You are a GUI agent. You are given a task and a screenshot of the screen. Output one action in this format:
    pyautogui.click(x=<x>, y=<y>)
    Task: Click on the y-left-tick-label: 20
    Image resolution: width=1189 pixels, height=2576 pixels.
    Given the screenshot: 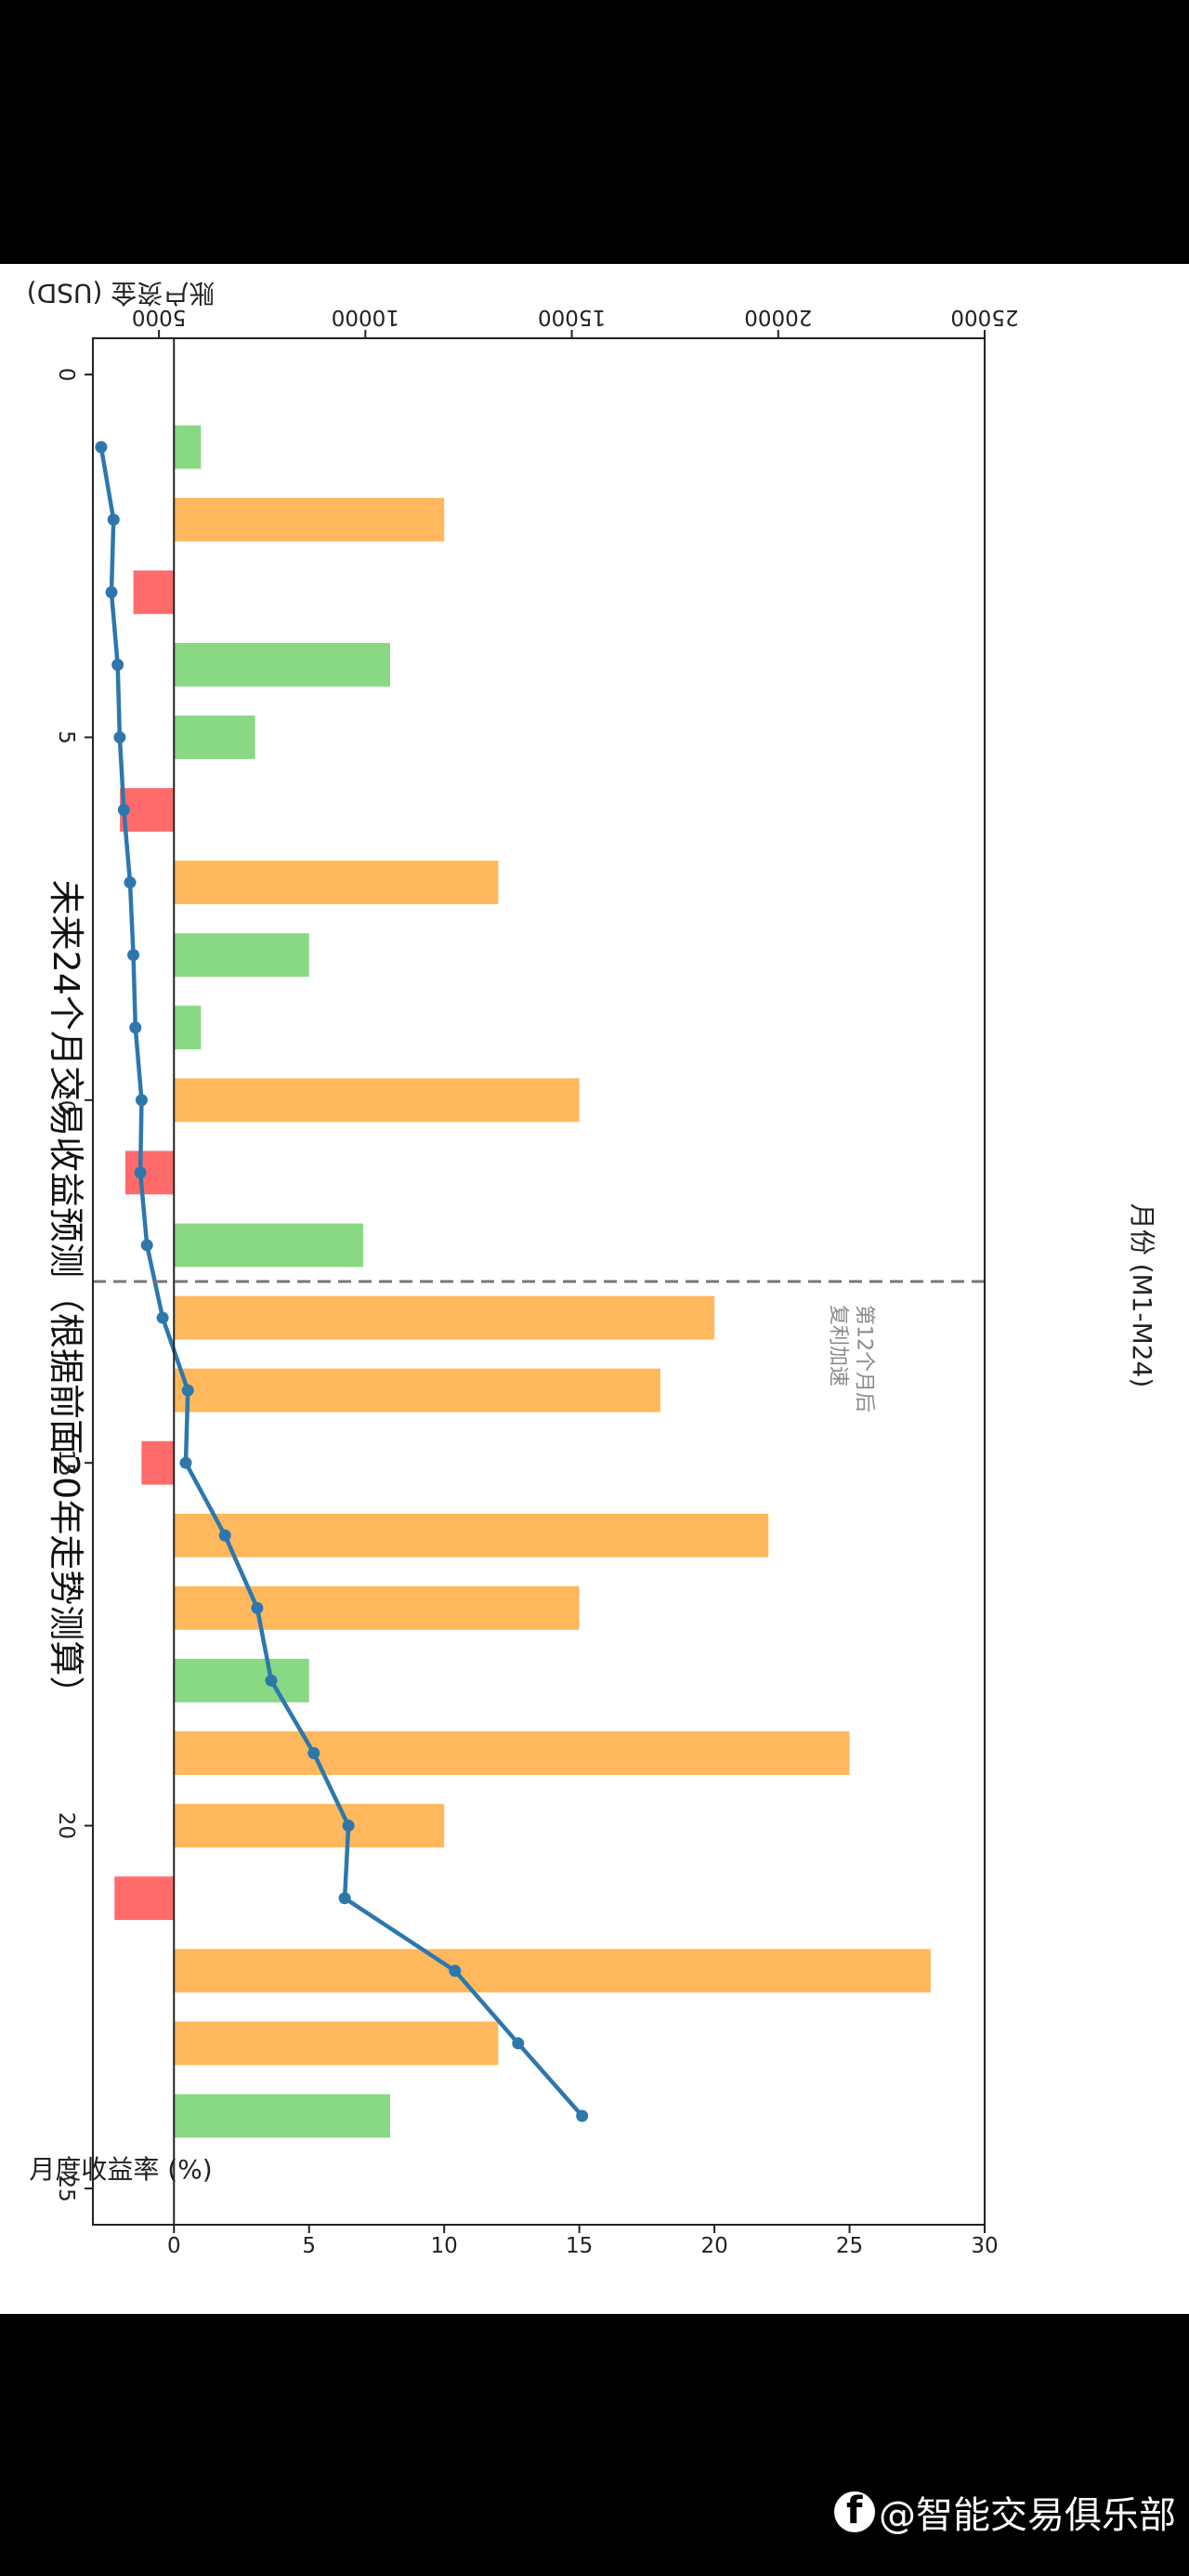 What is the action you would take?
    pyautogui.click(x=714, y=2246)
    